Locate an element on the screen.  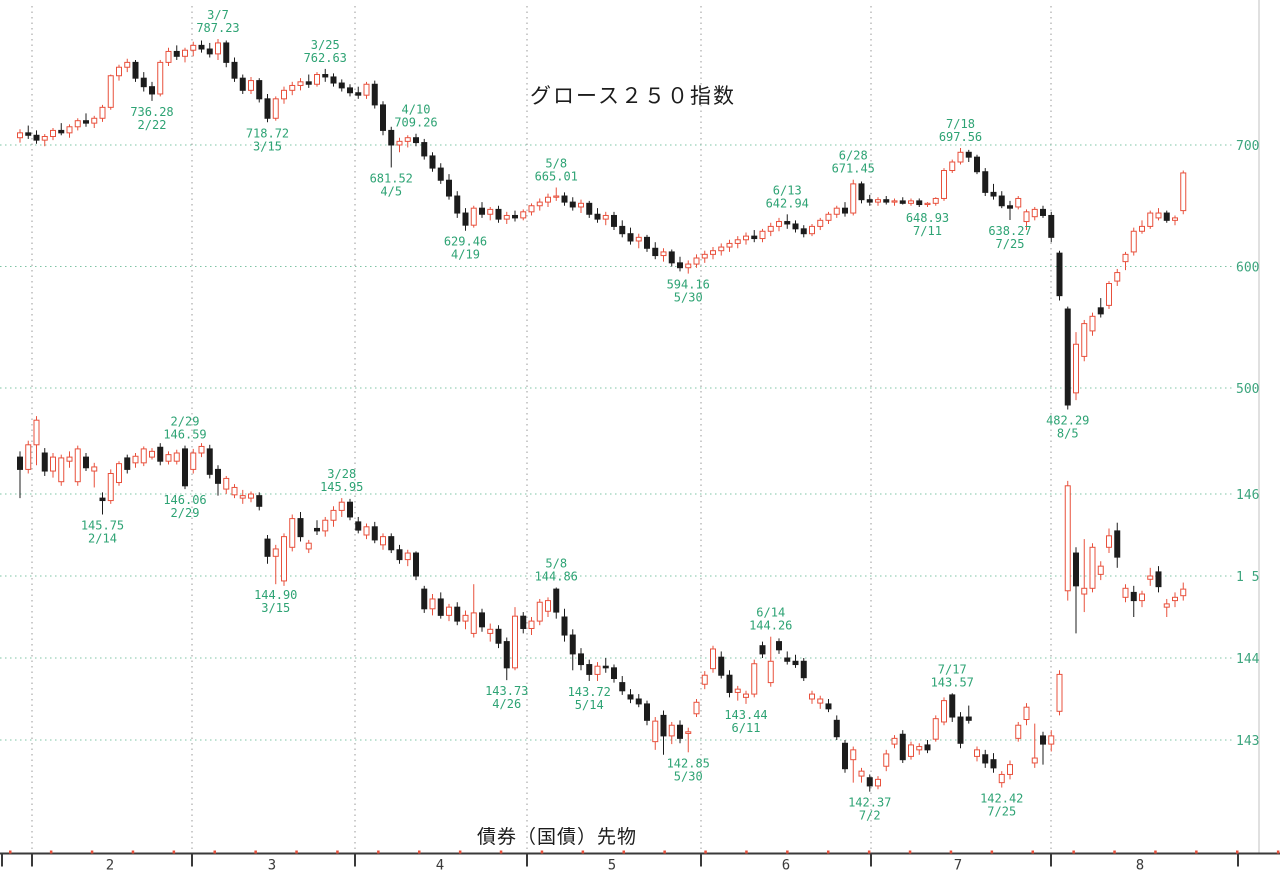
pivot-date-label: 3/15 is located at coordinates (267, 146).